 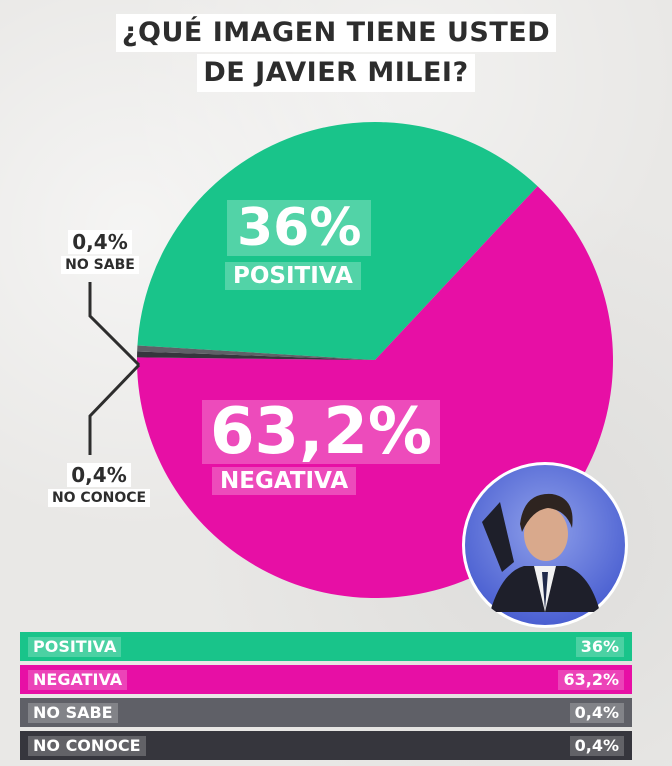 I want to click on no-conoce-value-label: 0,4%, so click(x=99, y=475).